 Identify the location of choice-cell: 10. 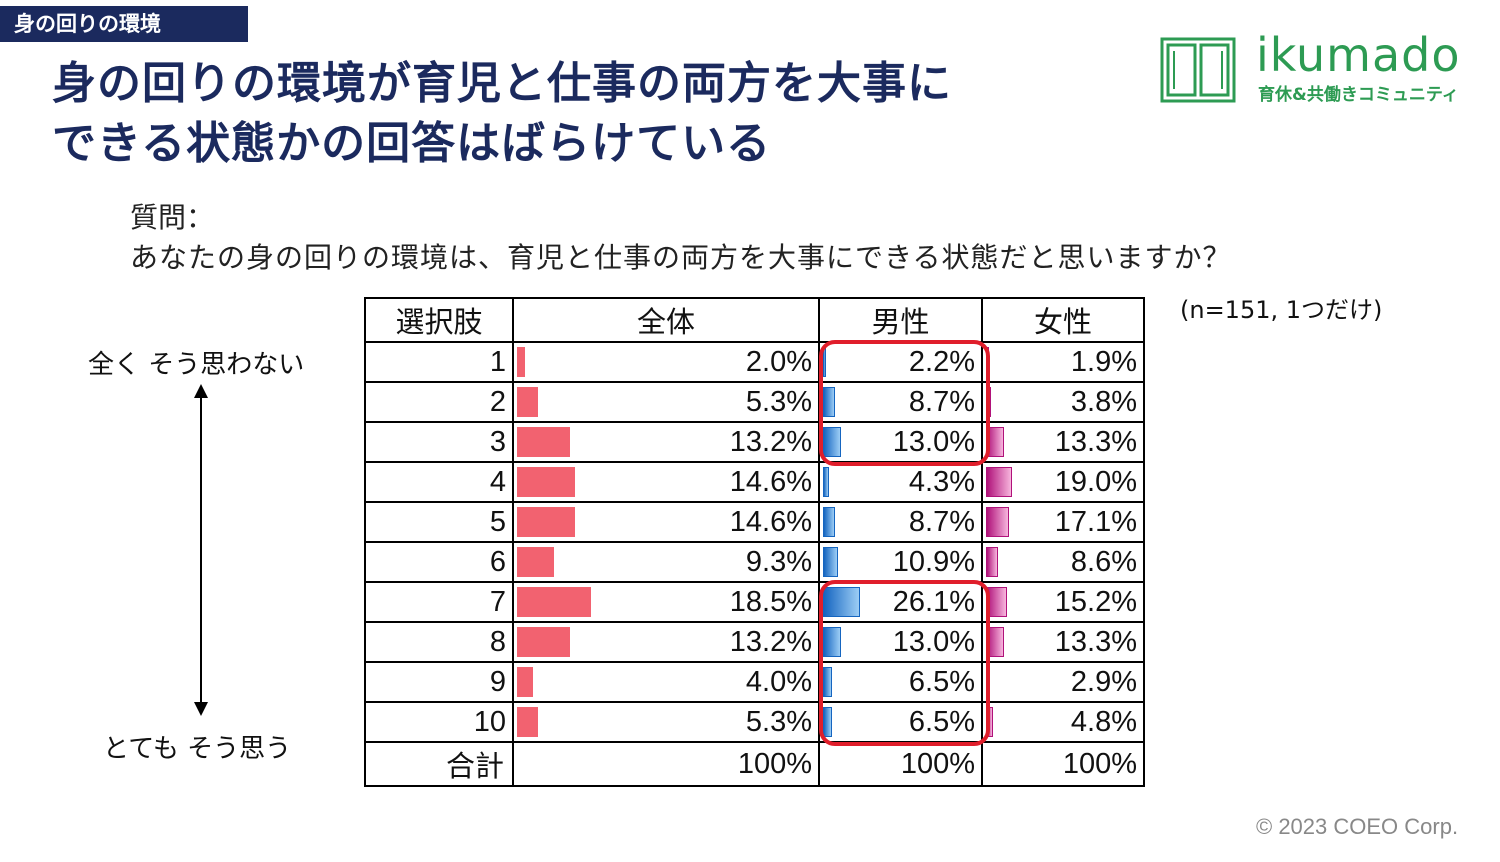
(439, 722).